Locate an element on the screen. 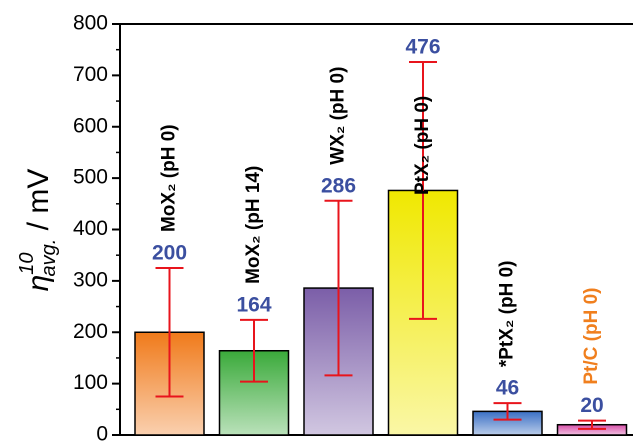 The image size is (633, 441). y-axis-label: η10avg. / mV is located at coordinates (38, 230).